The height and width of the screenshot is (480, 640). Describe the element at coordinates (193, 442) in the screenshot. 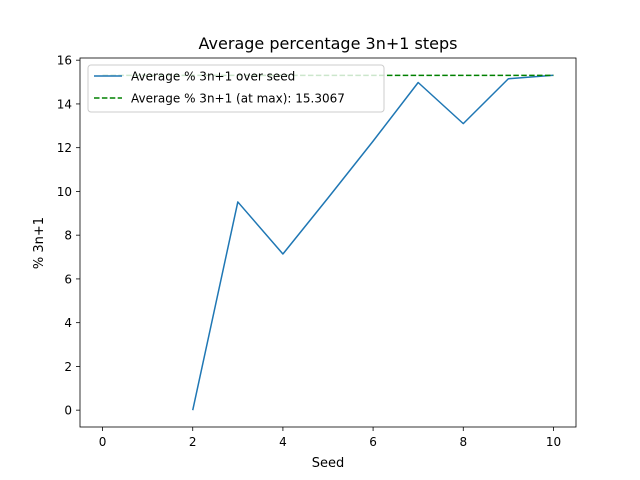

I see `x-tick-label: 2` at that location.